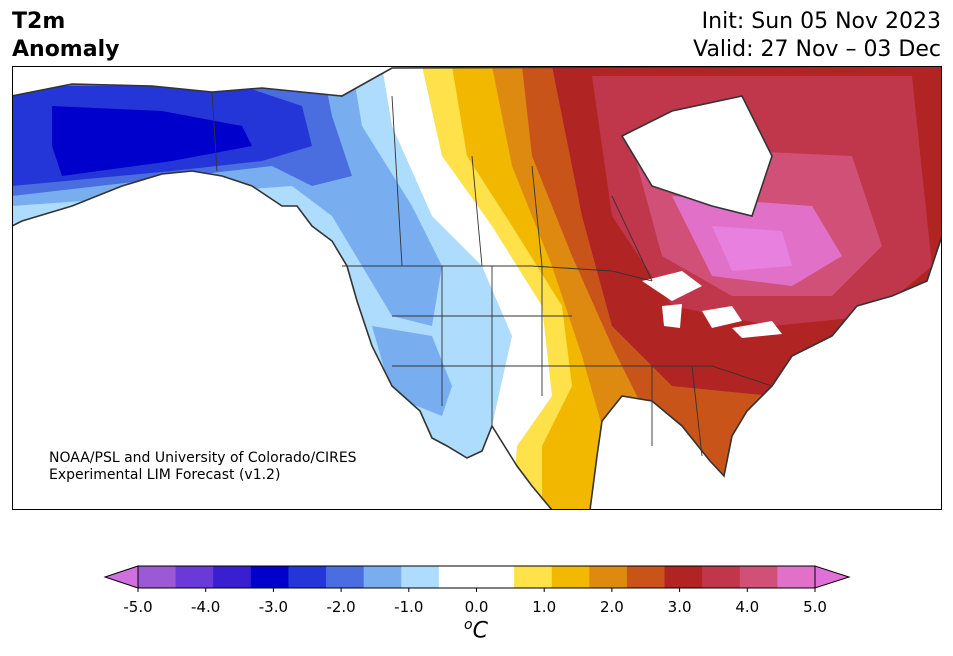 This screenshot has width=953, height=656. I want to click on colorbar-tick-label: 4.0, so click(747, 607).